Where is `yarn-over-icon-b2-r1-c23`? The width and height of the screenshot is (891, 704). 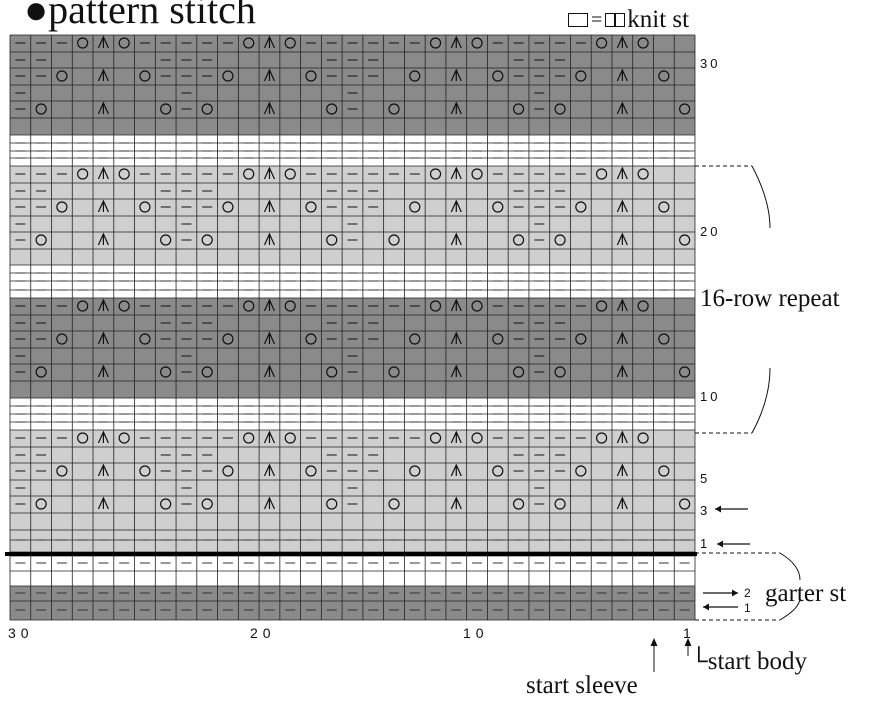 yarn-over-icon-b2-r1-c23 is located at coordinates (498, 339).